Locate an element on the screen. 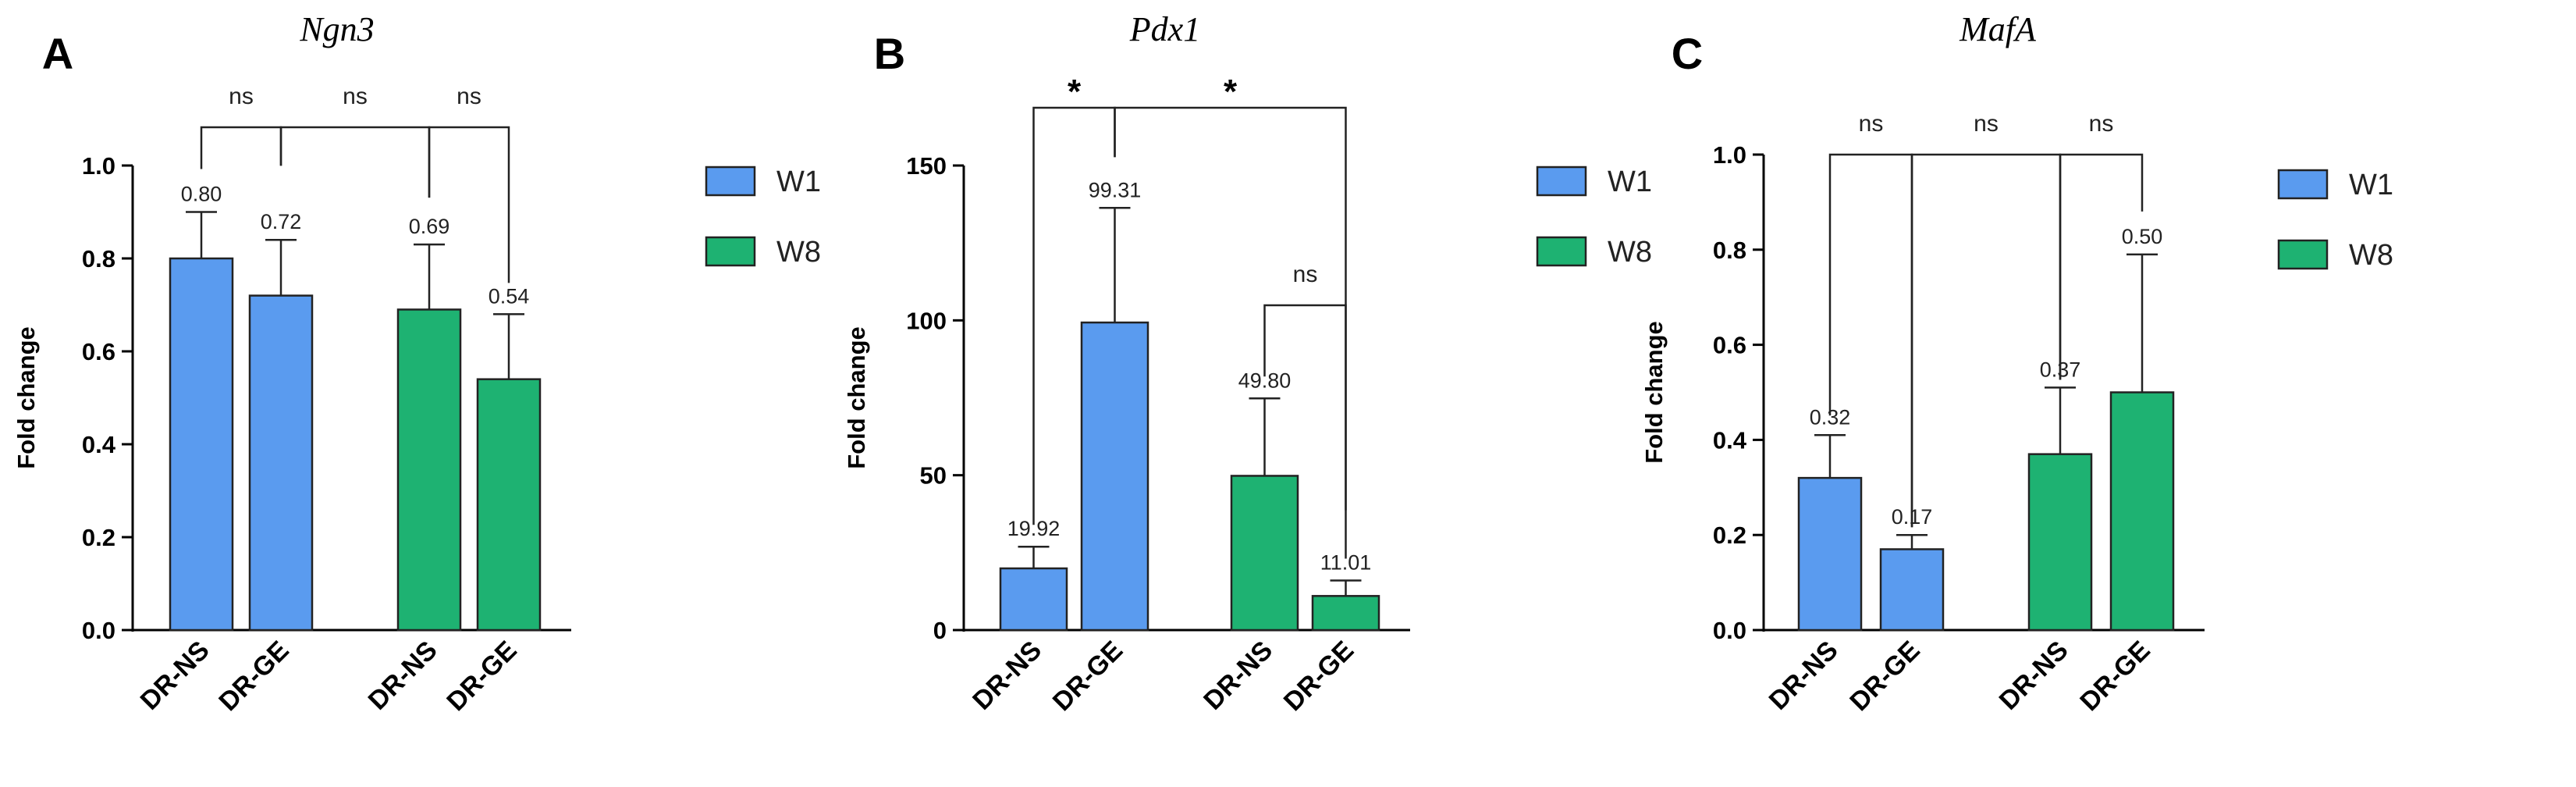  y-tick-label: 150 is located at coordinates (926, 166).